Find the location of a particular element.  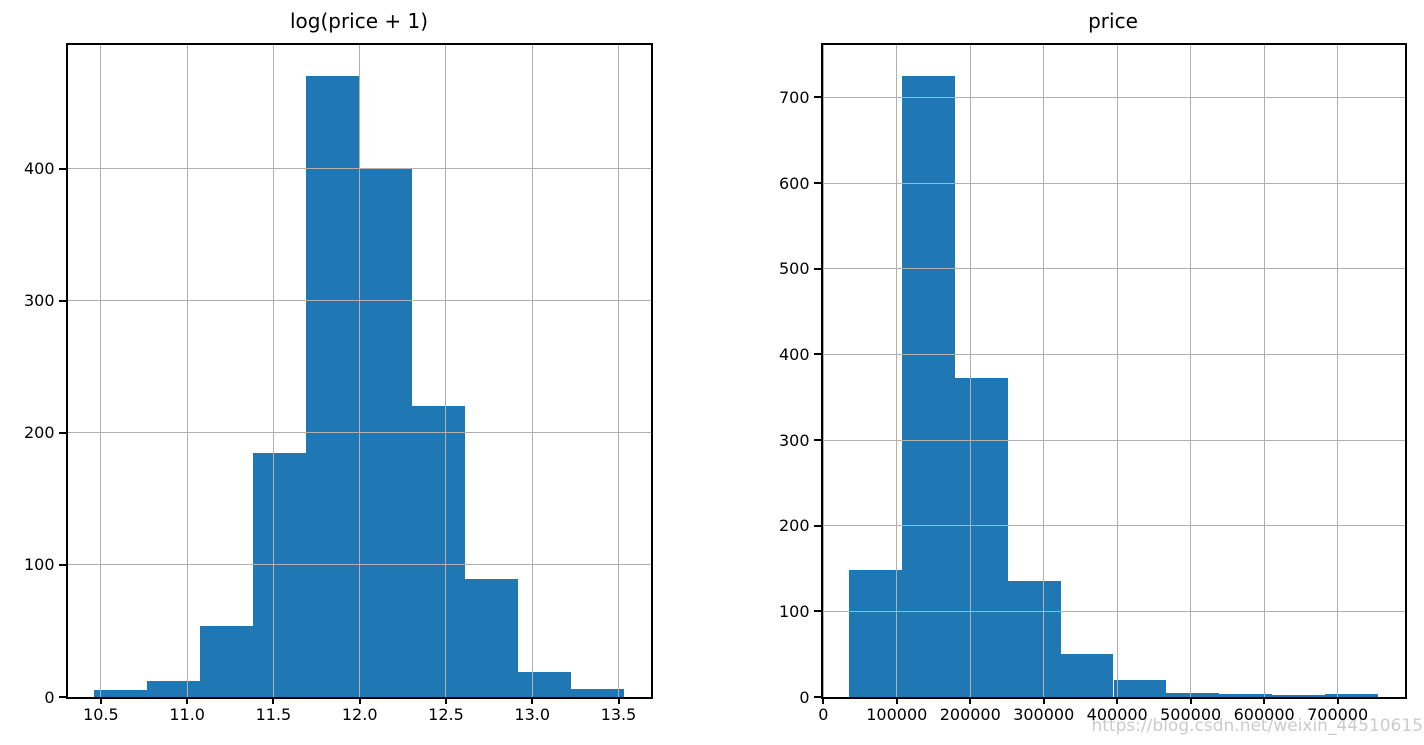

x-tick-label: 400000 is located at coordinates (1117, 714).